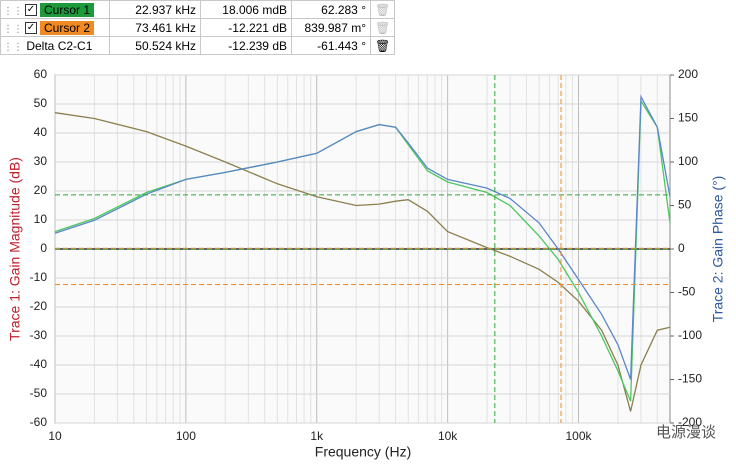 The height and width of the screenshot is (466, 736). What do you see at coordinates (690, 422) in the screenshot?
I see `y2-tick-label: -200` at bounding box center [690, 422].